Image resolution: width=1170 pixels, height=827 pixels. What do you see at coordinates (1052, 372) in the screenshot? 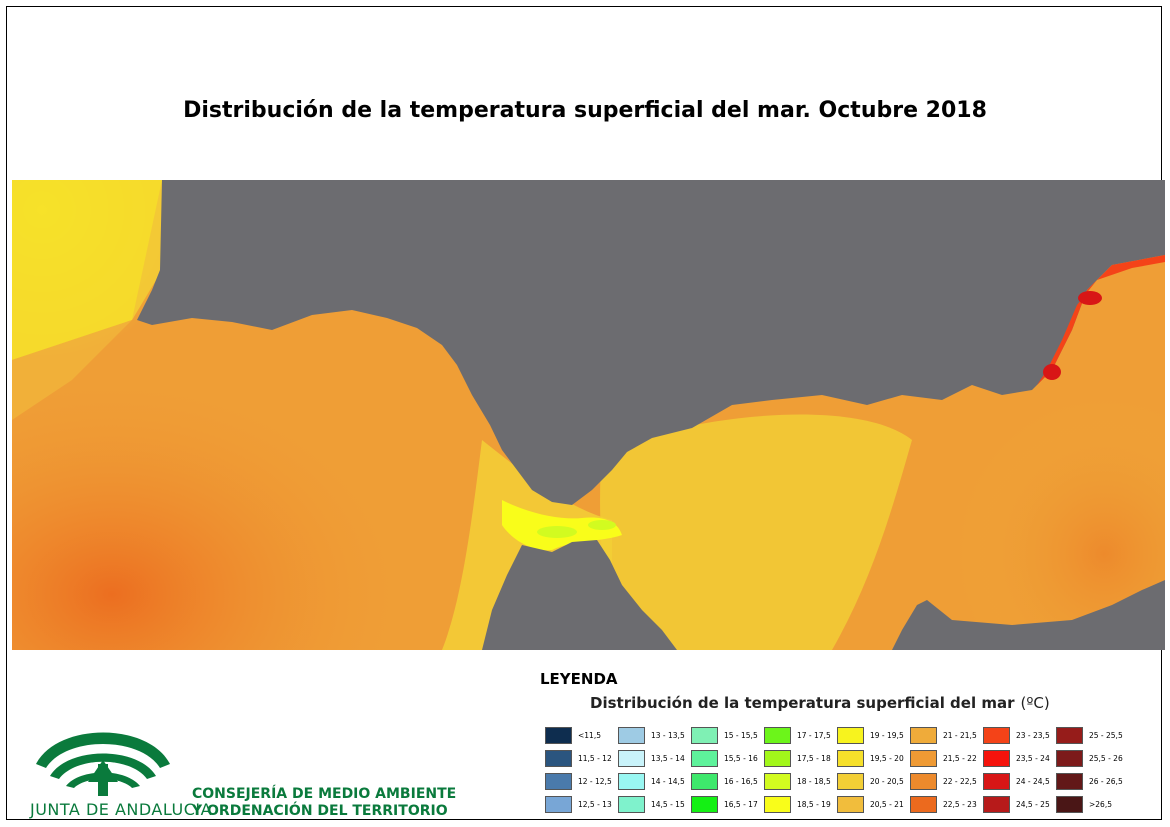
I see `coastal-hotspot` at bounding box center [1052, 372].